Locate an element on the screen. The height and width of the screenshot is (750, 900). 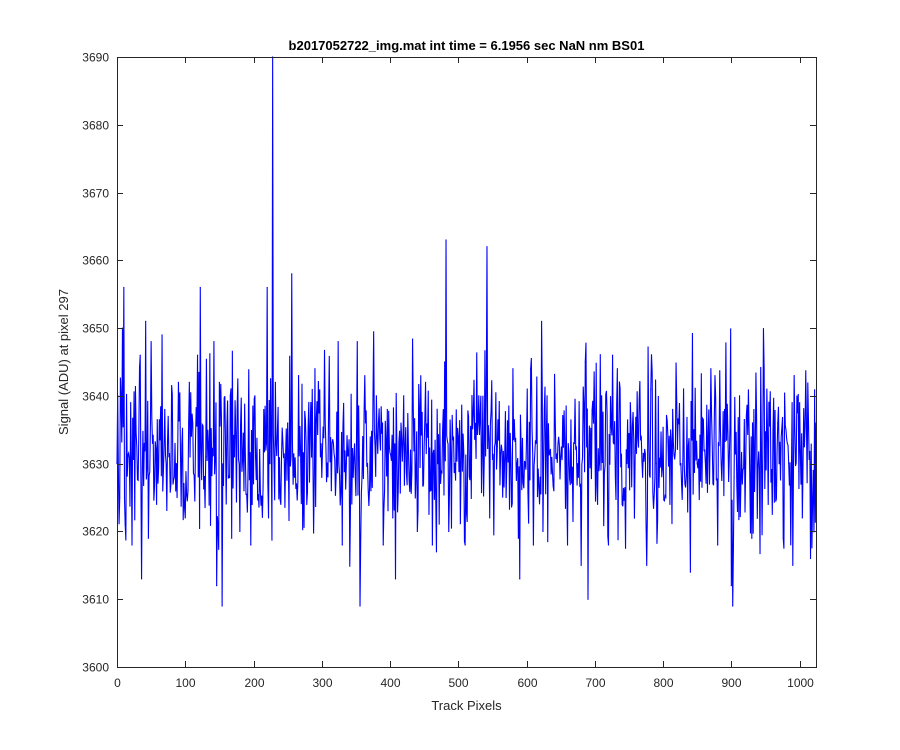
y-tick-label: 3680 is located at coordinates (95, 126).